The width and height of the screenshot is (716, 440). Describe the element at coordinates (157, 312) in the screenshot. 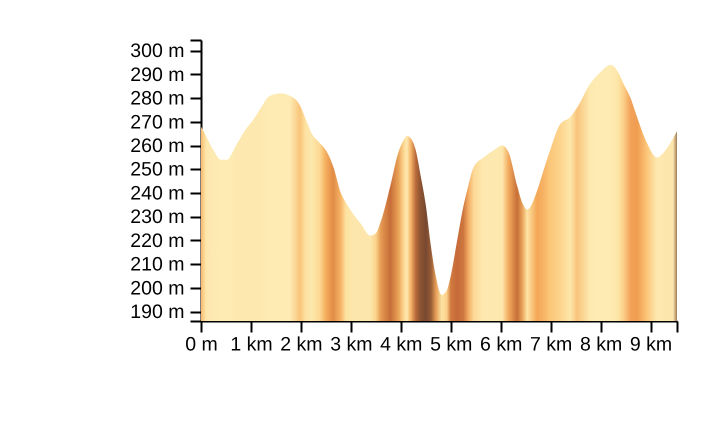

I see `y-tick-label: 190 m` at that location.